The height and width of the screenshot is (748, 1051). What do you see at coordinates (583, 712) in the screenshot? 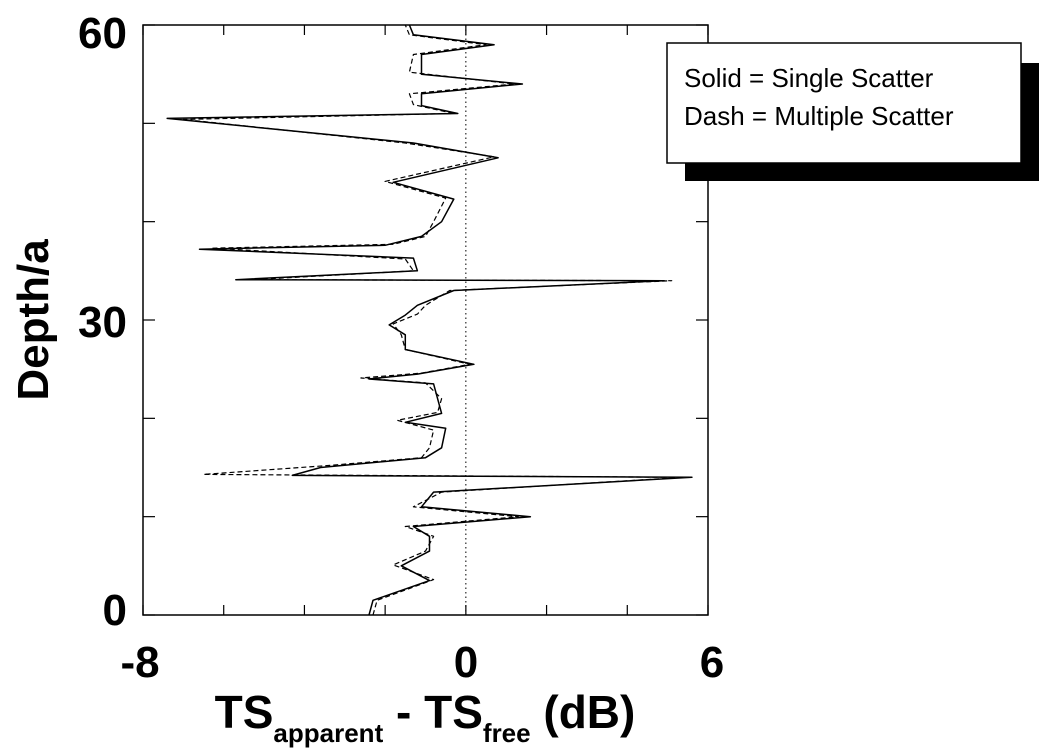
I see `x-label-units: (dB)` at bounding box center [583, 712].